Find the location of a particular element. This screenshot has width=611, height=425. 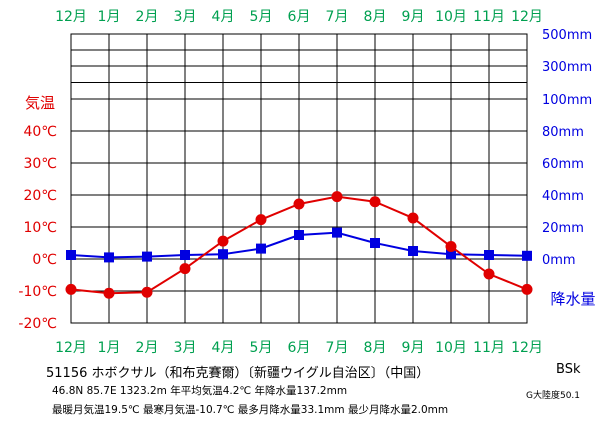

precipitation-tick-label: 60mm is located at coordinates (563, 164).